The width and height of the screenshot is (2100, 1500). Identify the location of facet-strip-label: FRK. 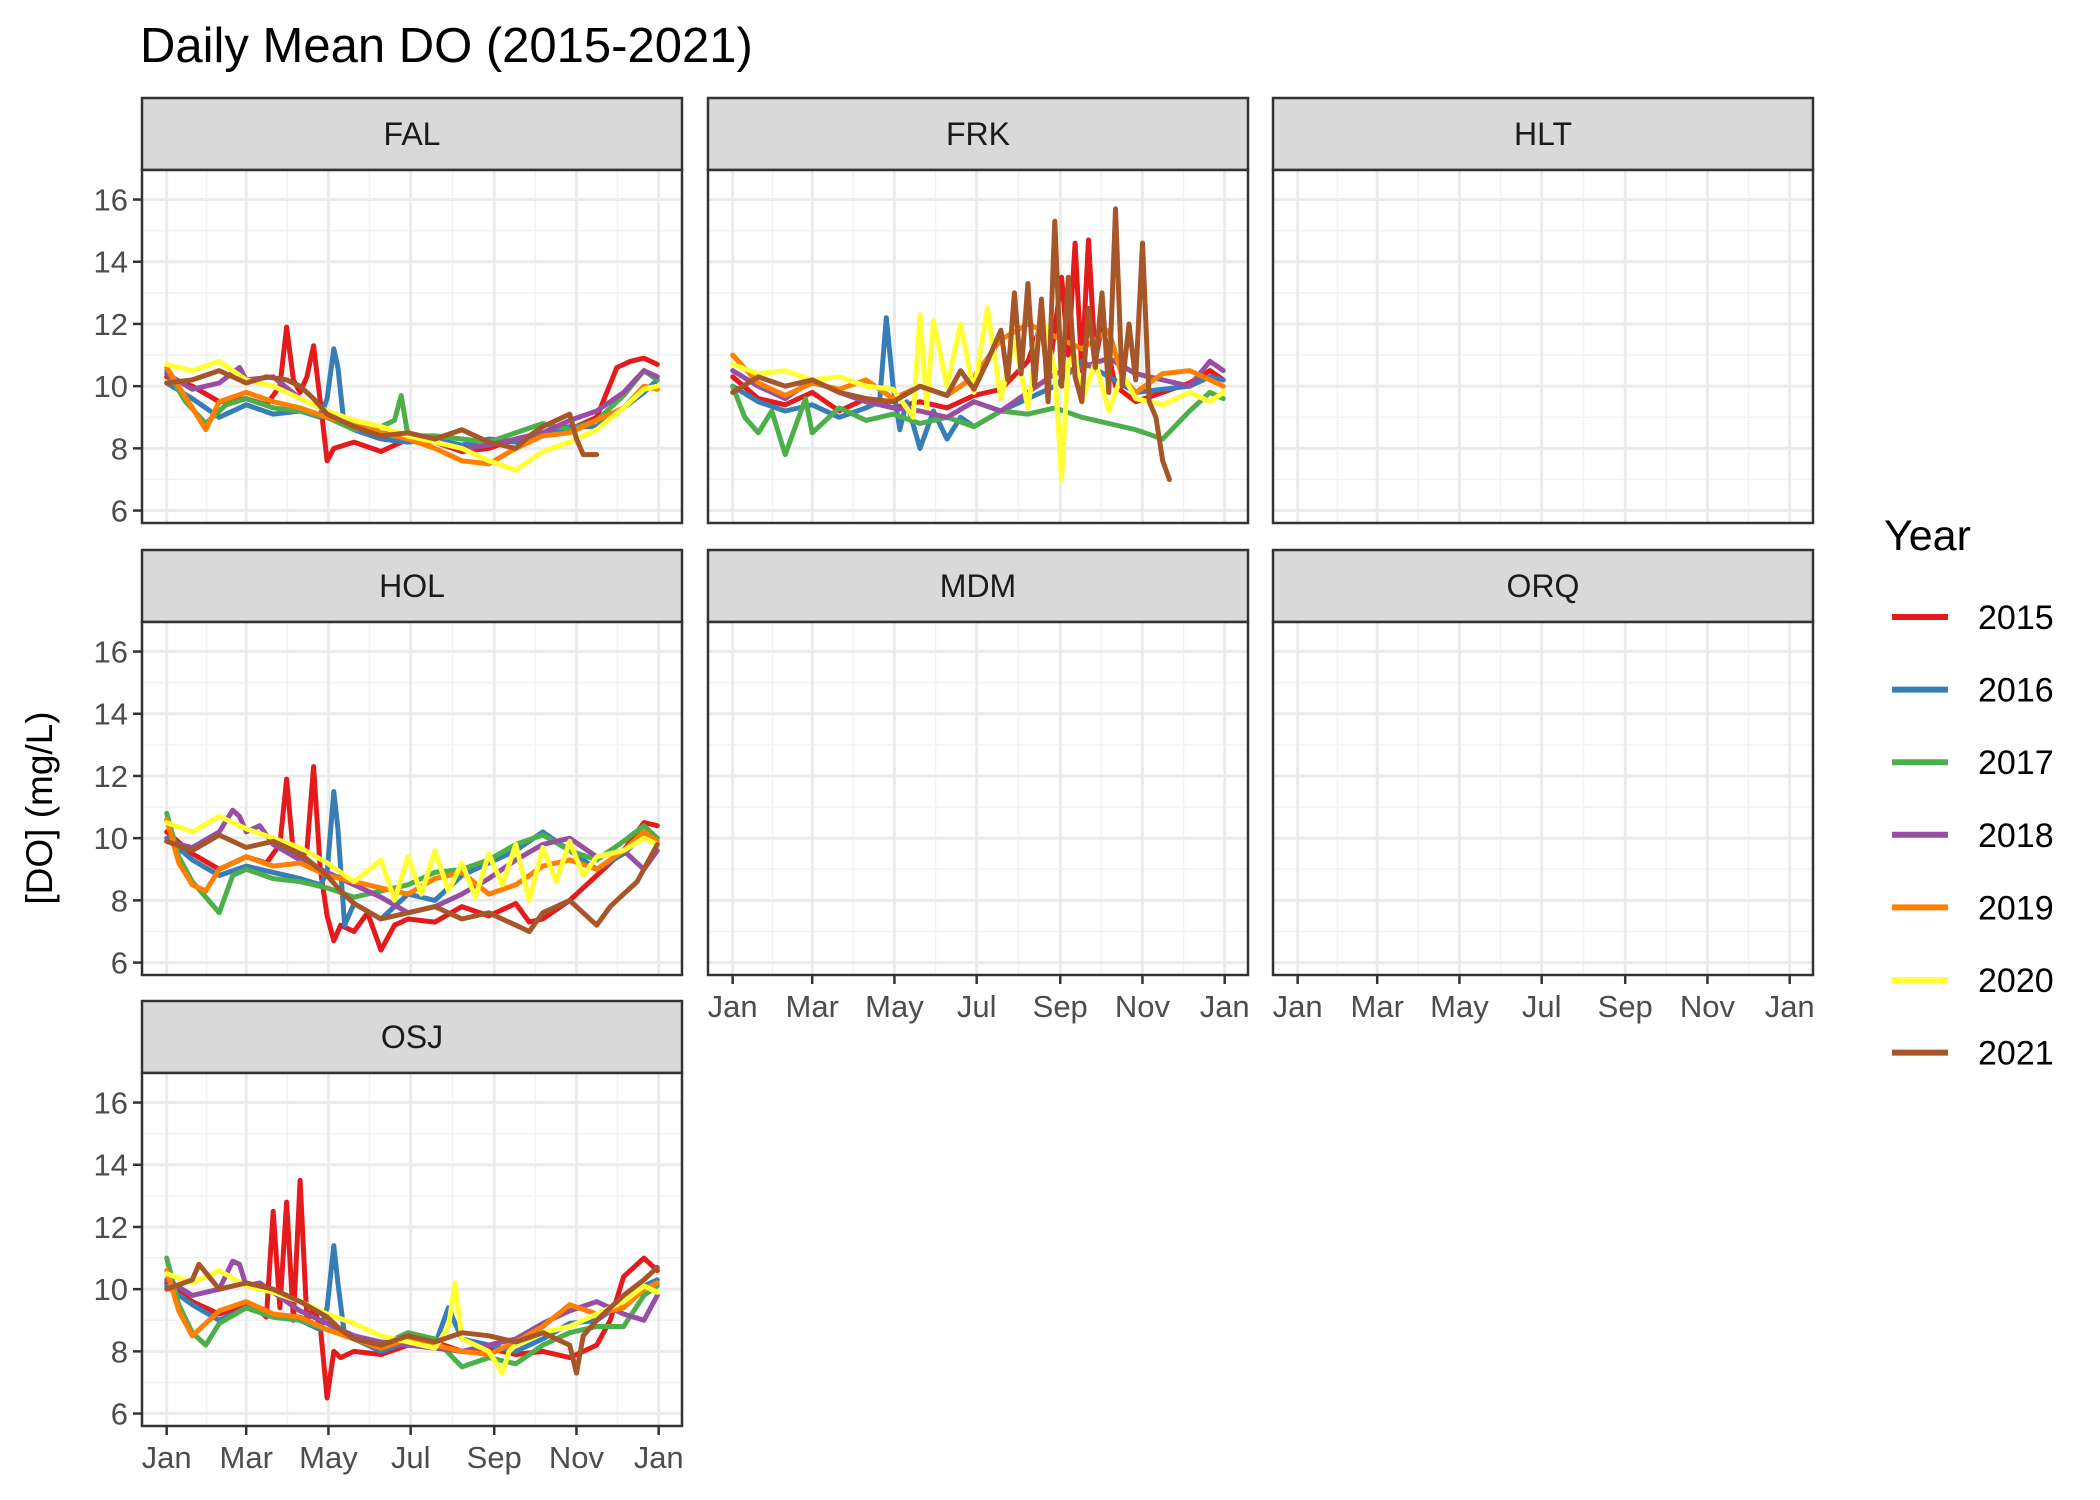
(978, 134).